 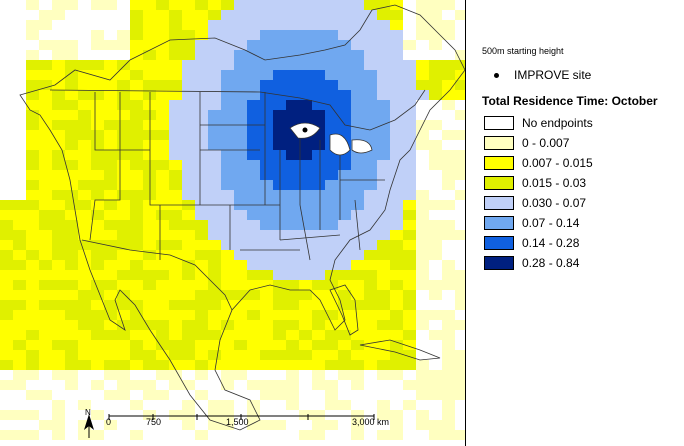 I want to click on scale-label-3000: 3,000 km, so click(x=371, y=422).